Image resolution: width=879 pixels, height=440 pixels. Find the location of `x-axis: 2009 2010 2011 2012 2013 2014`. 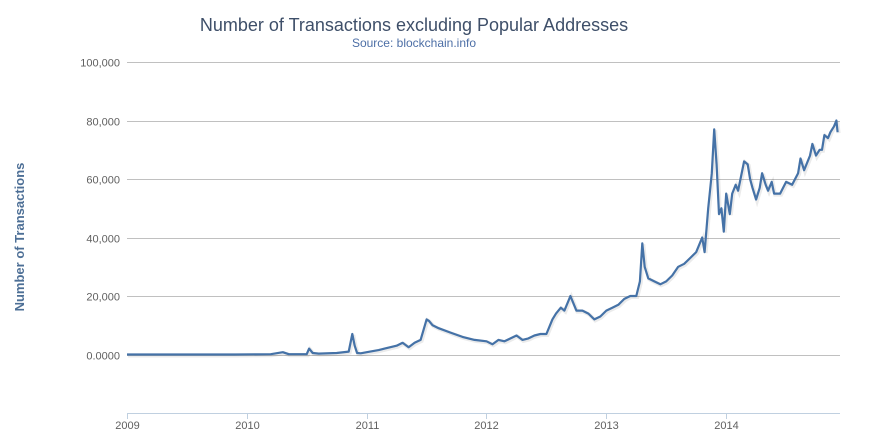

x-axis: 2009 2010 2011 2012 2013 2014 is located at coordinates (477, 422).